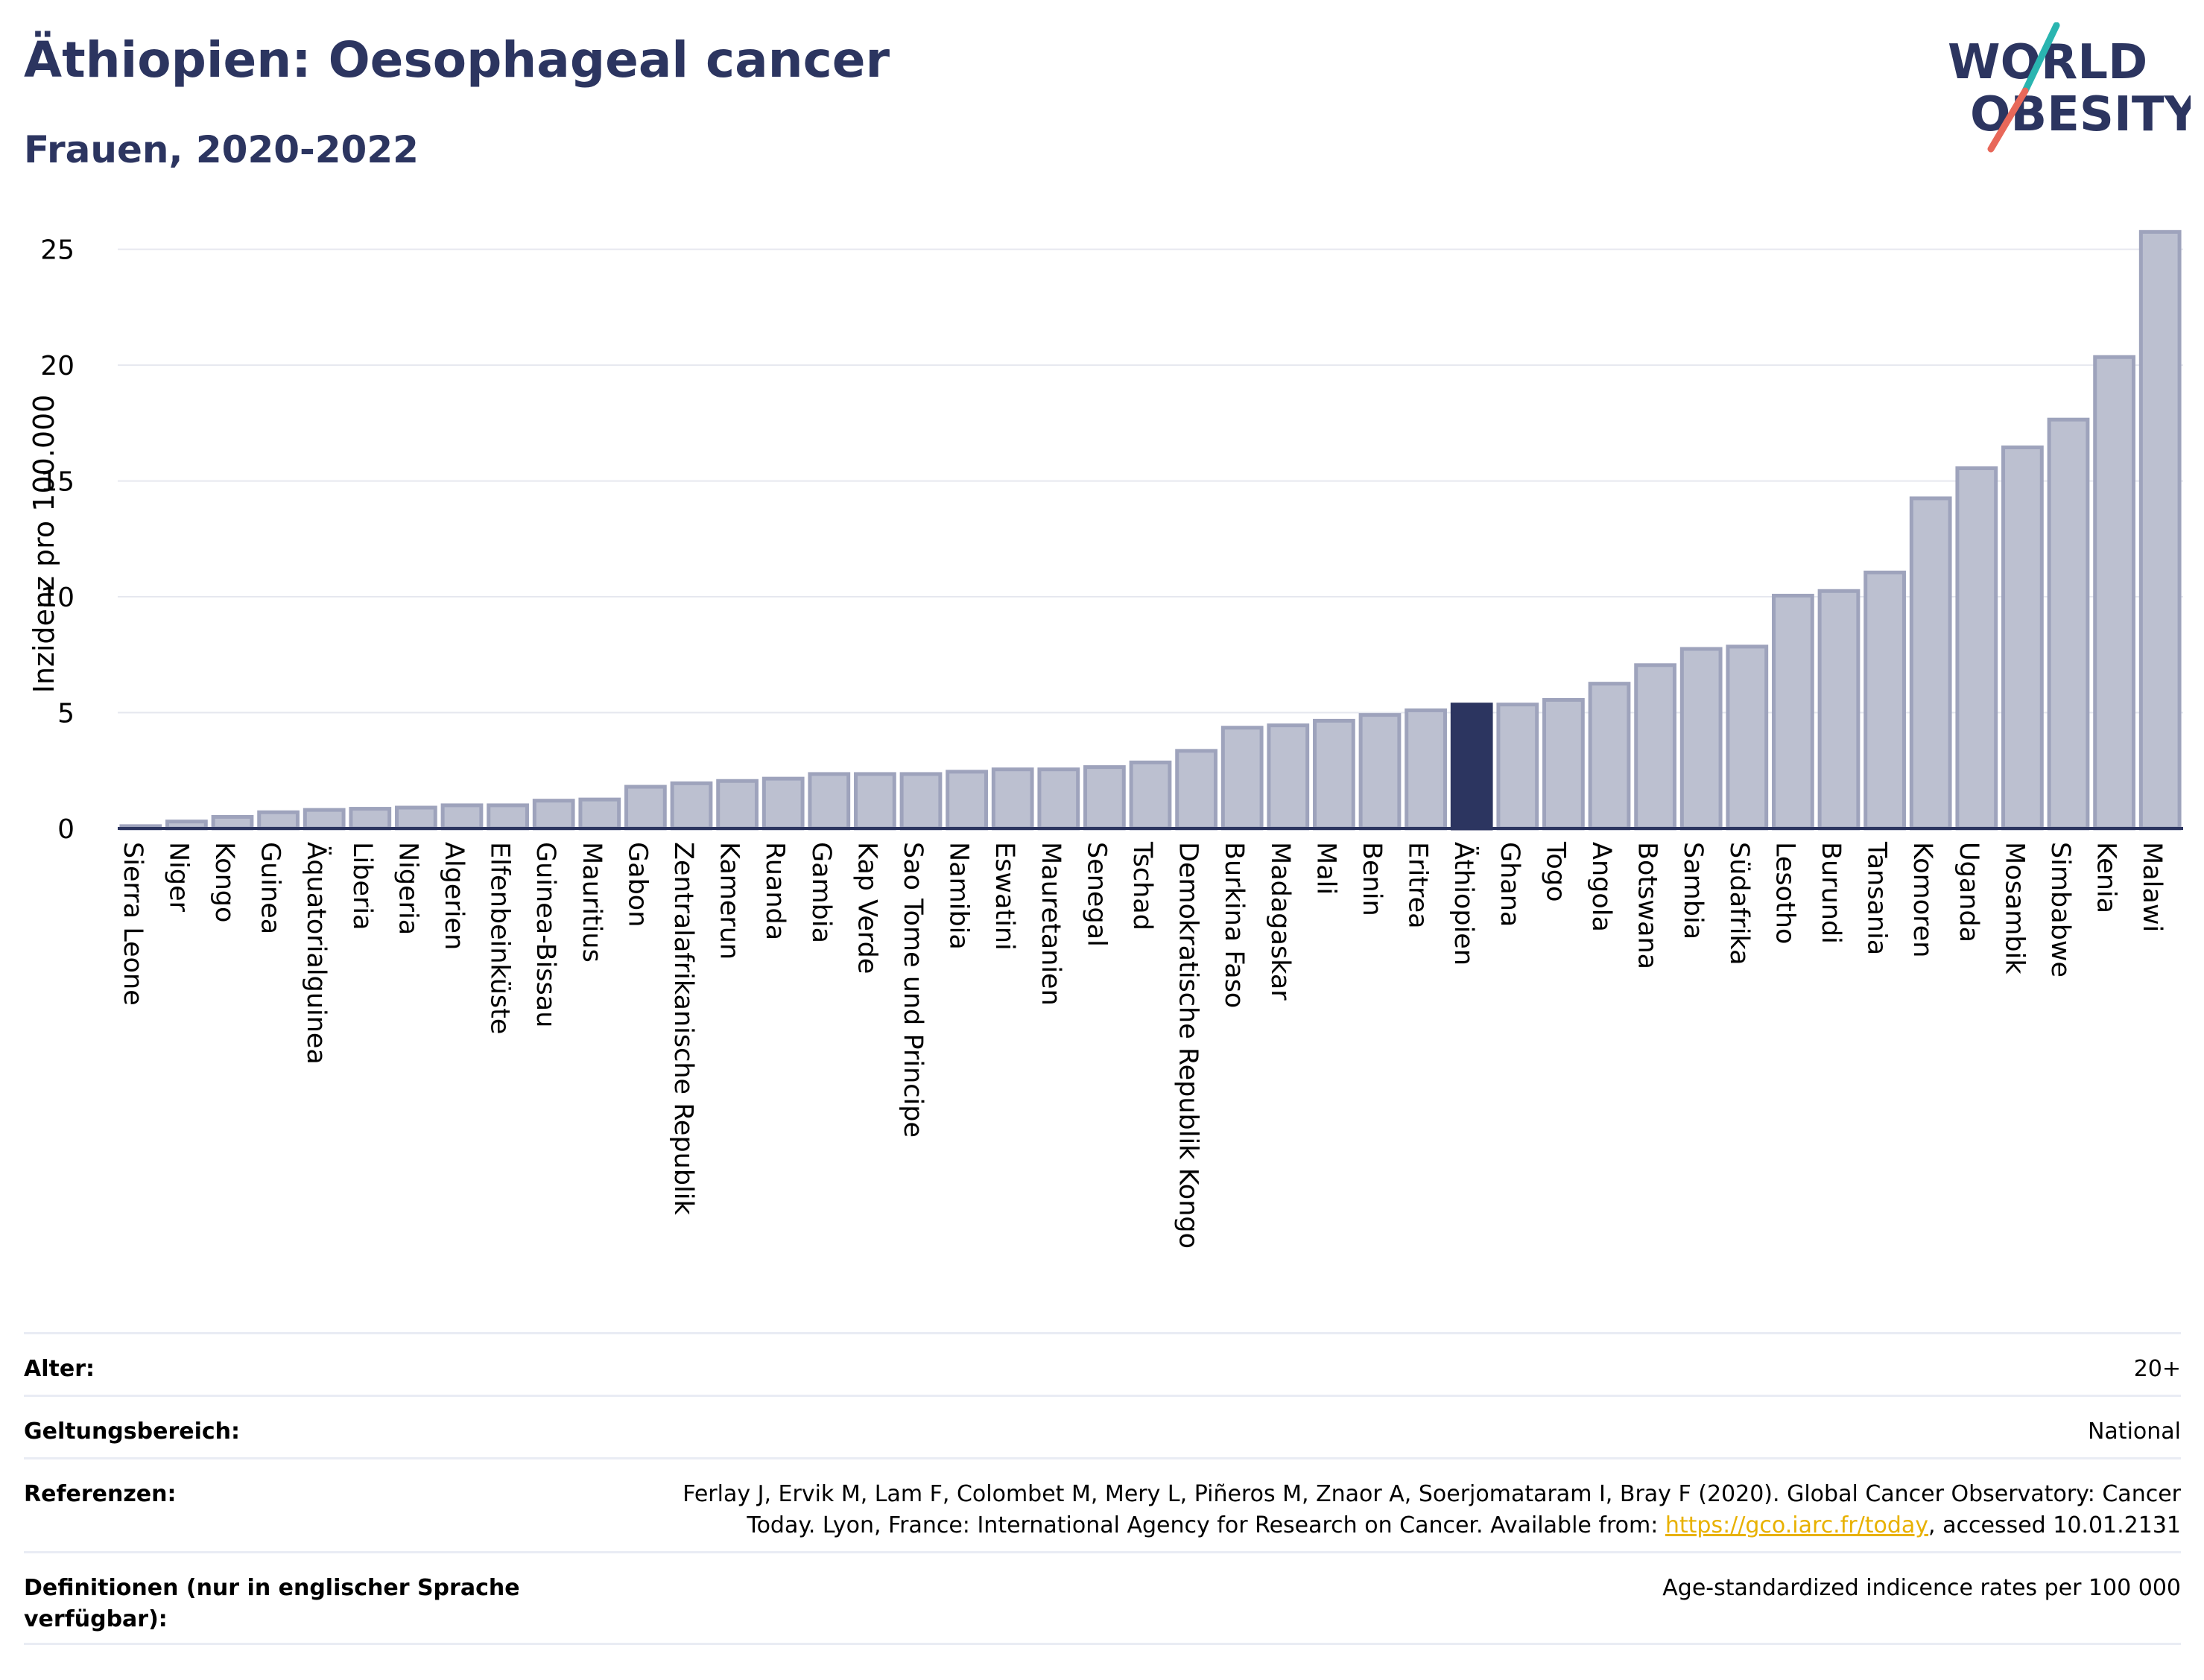 Image resolution: width=2204 pixels, height=1680 pixels. What do you see at coordinates (324, 819) in the screenshot?
I see `bar-äquatorialguinea` at bounding box center [324, 819].